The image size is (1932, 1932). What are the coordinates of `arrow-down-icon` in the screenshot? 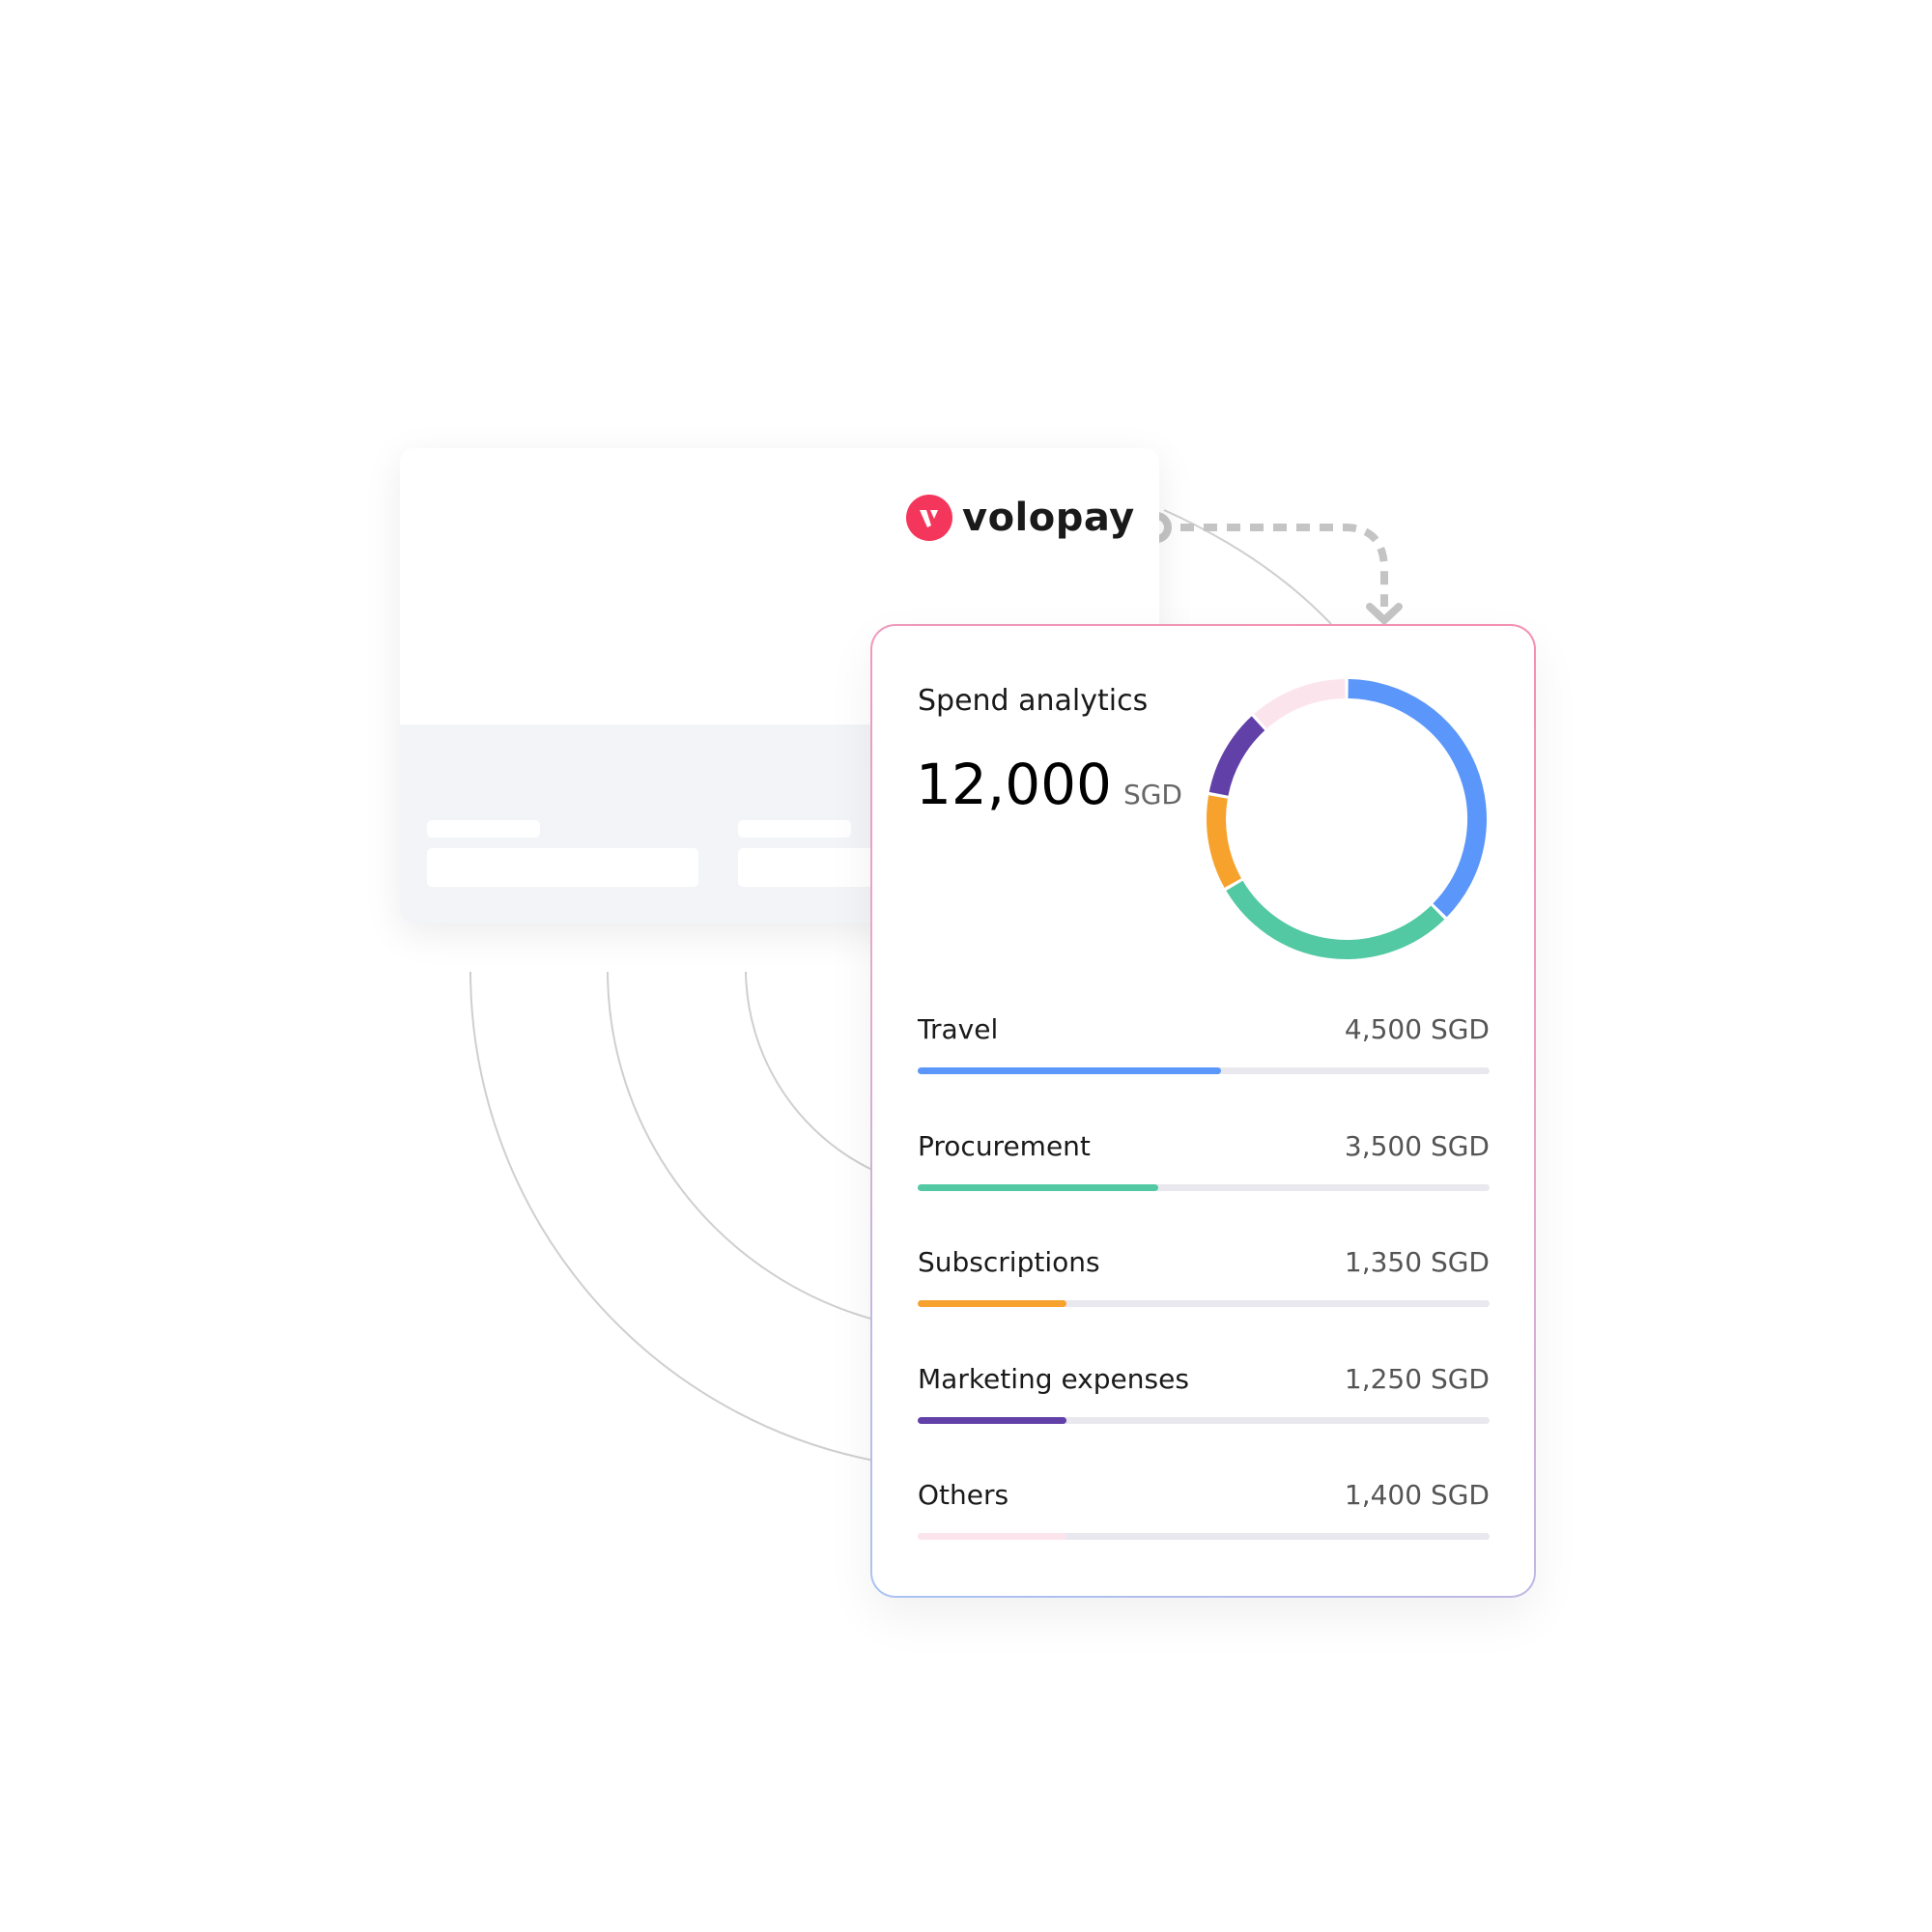 It's located at (1384, 614).